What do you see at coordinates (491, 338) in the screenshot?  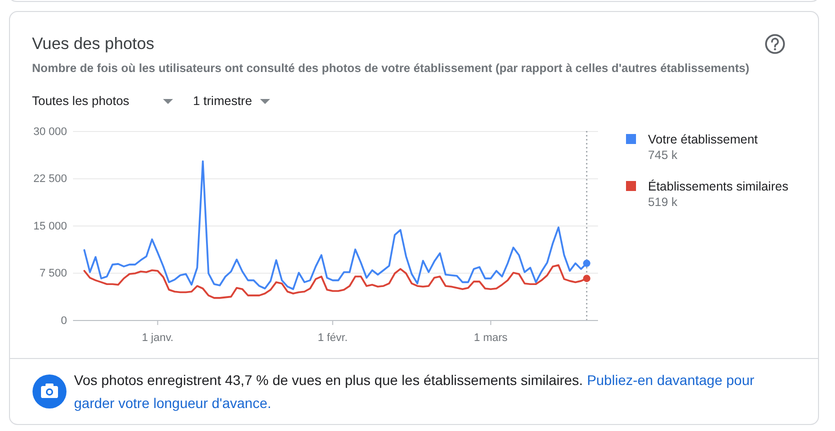 I see `x-tick-label: 1 mars` at bounding box center [491, 338].